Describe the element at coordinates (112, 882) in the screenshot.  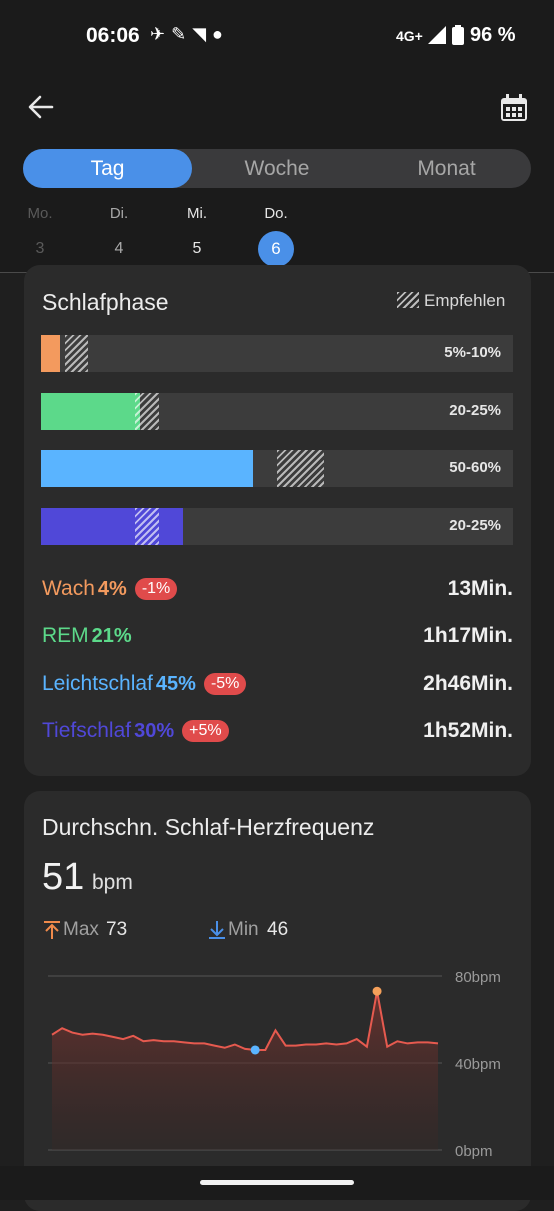
I see `heart-rate-unit: bpm` at that location.